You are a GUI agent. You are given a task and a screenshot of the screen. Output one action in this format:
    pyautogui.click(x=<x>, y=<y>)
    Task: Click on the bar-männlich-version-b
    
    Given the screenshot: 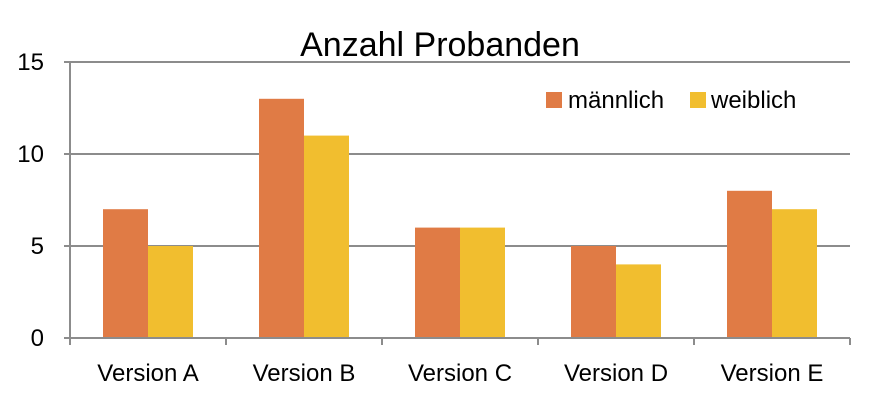 What is the action you would take?
    pyautogui.click(x=281, y=218)
    